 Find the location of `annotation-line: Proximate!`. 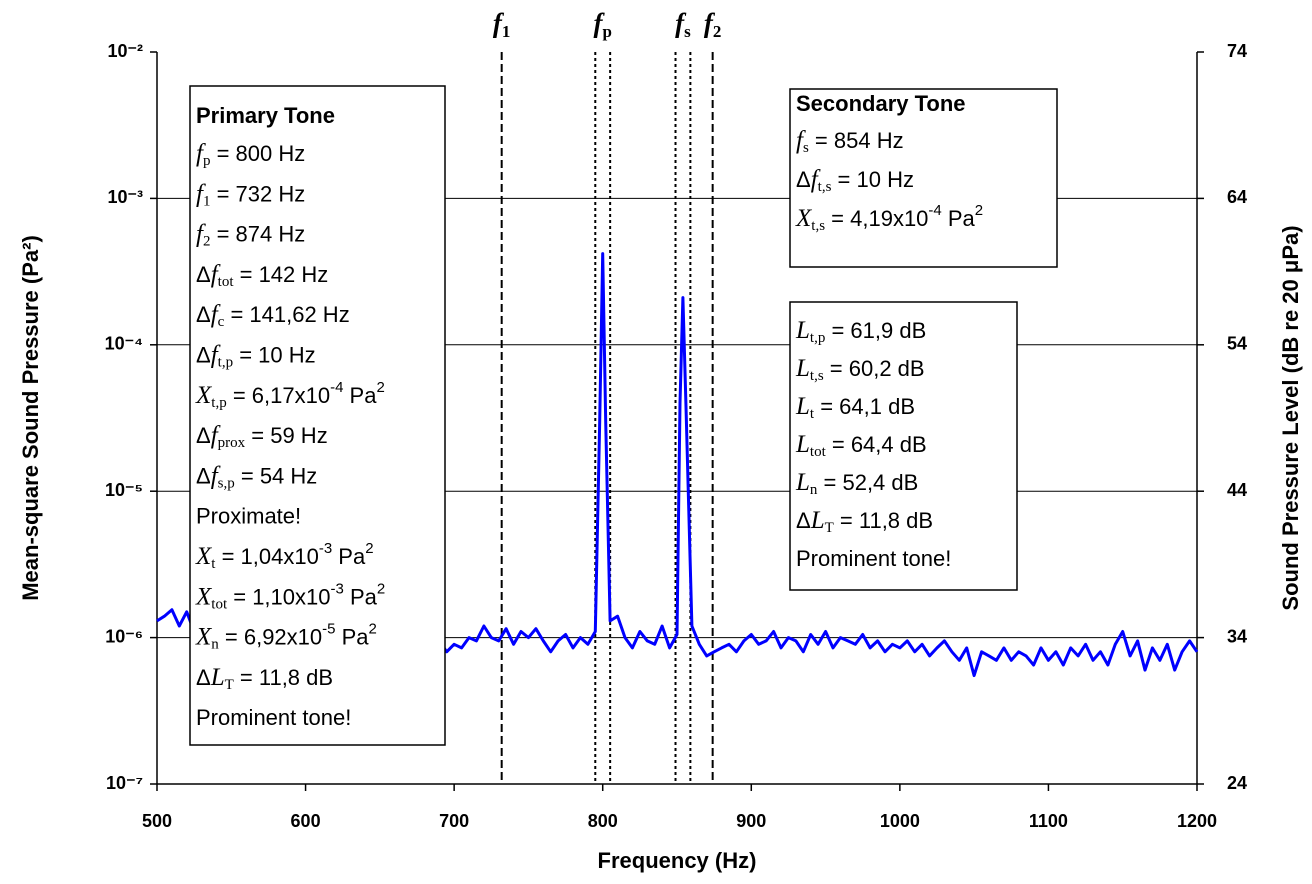

annotation-line: Proximate! is located at coordinates (248, 516).